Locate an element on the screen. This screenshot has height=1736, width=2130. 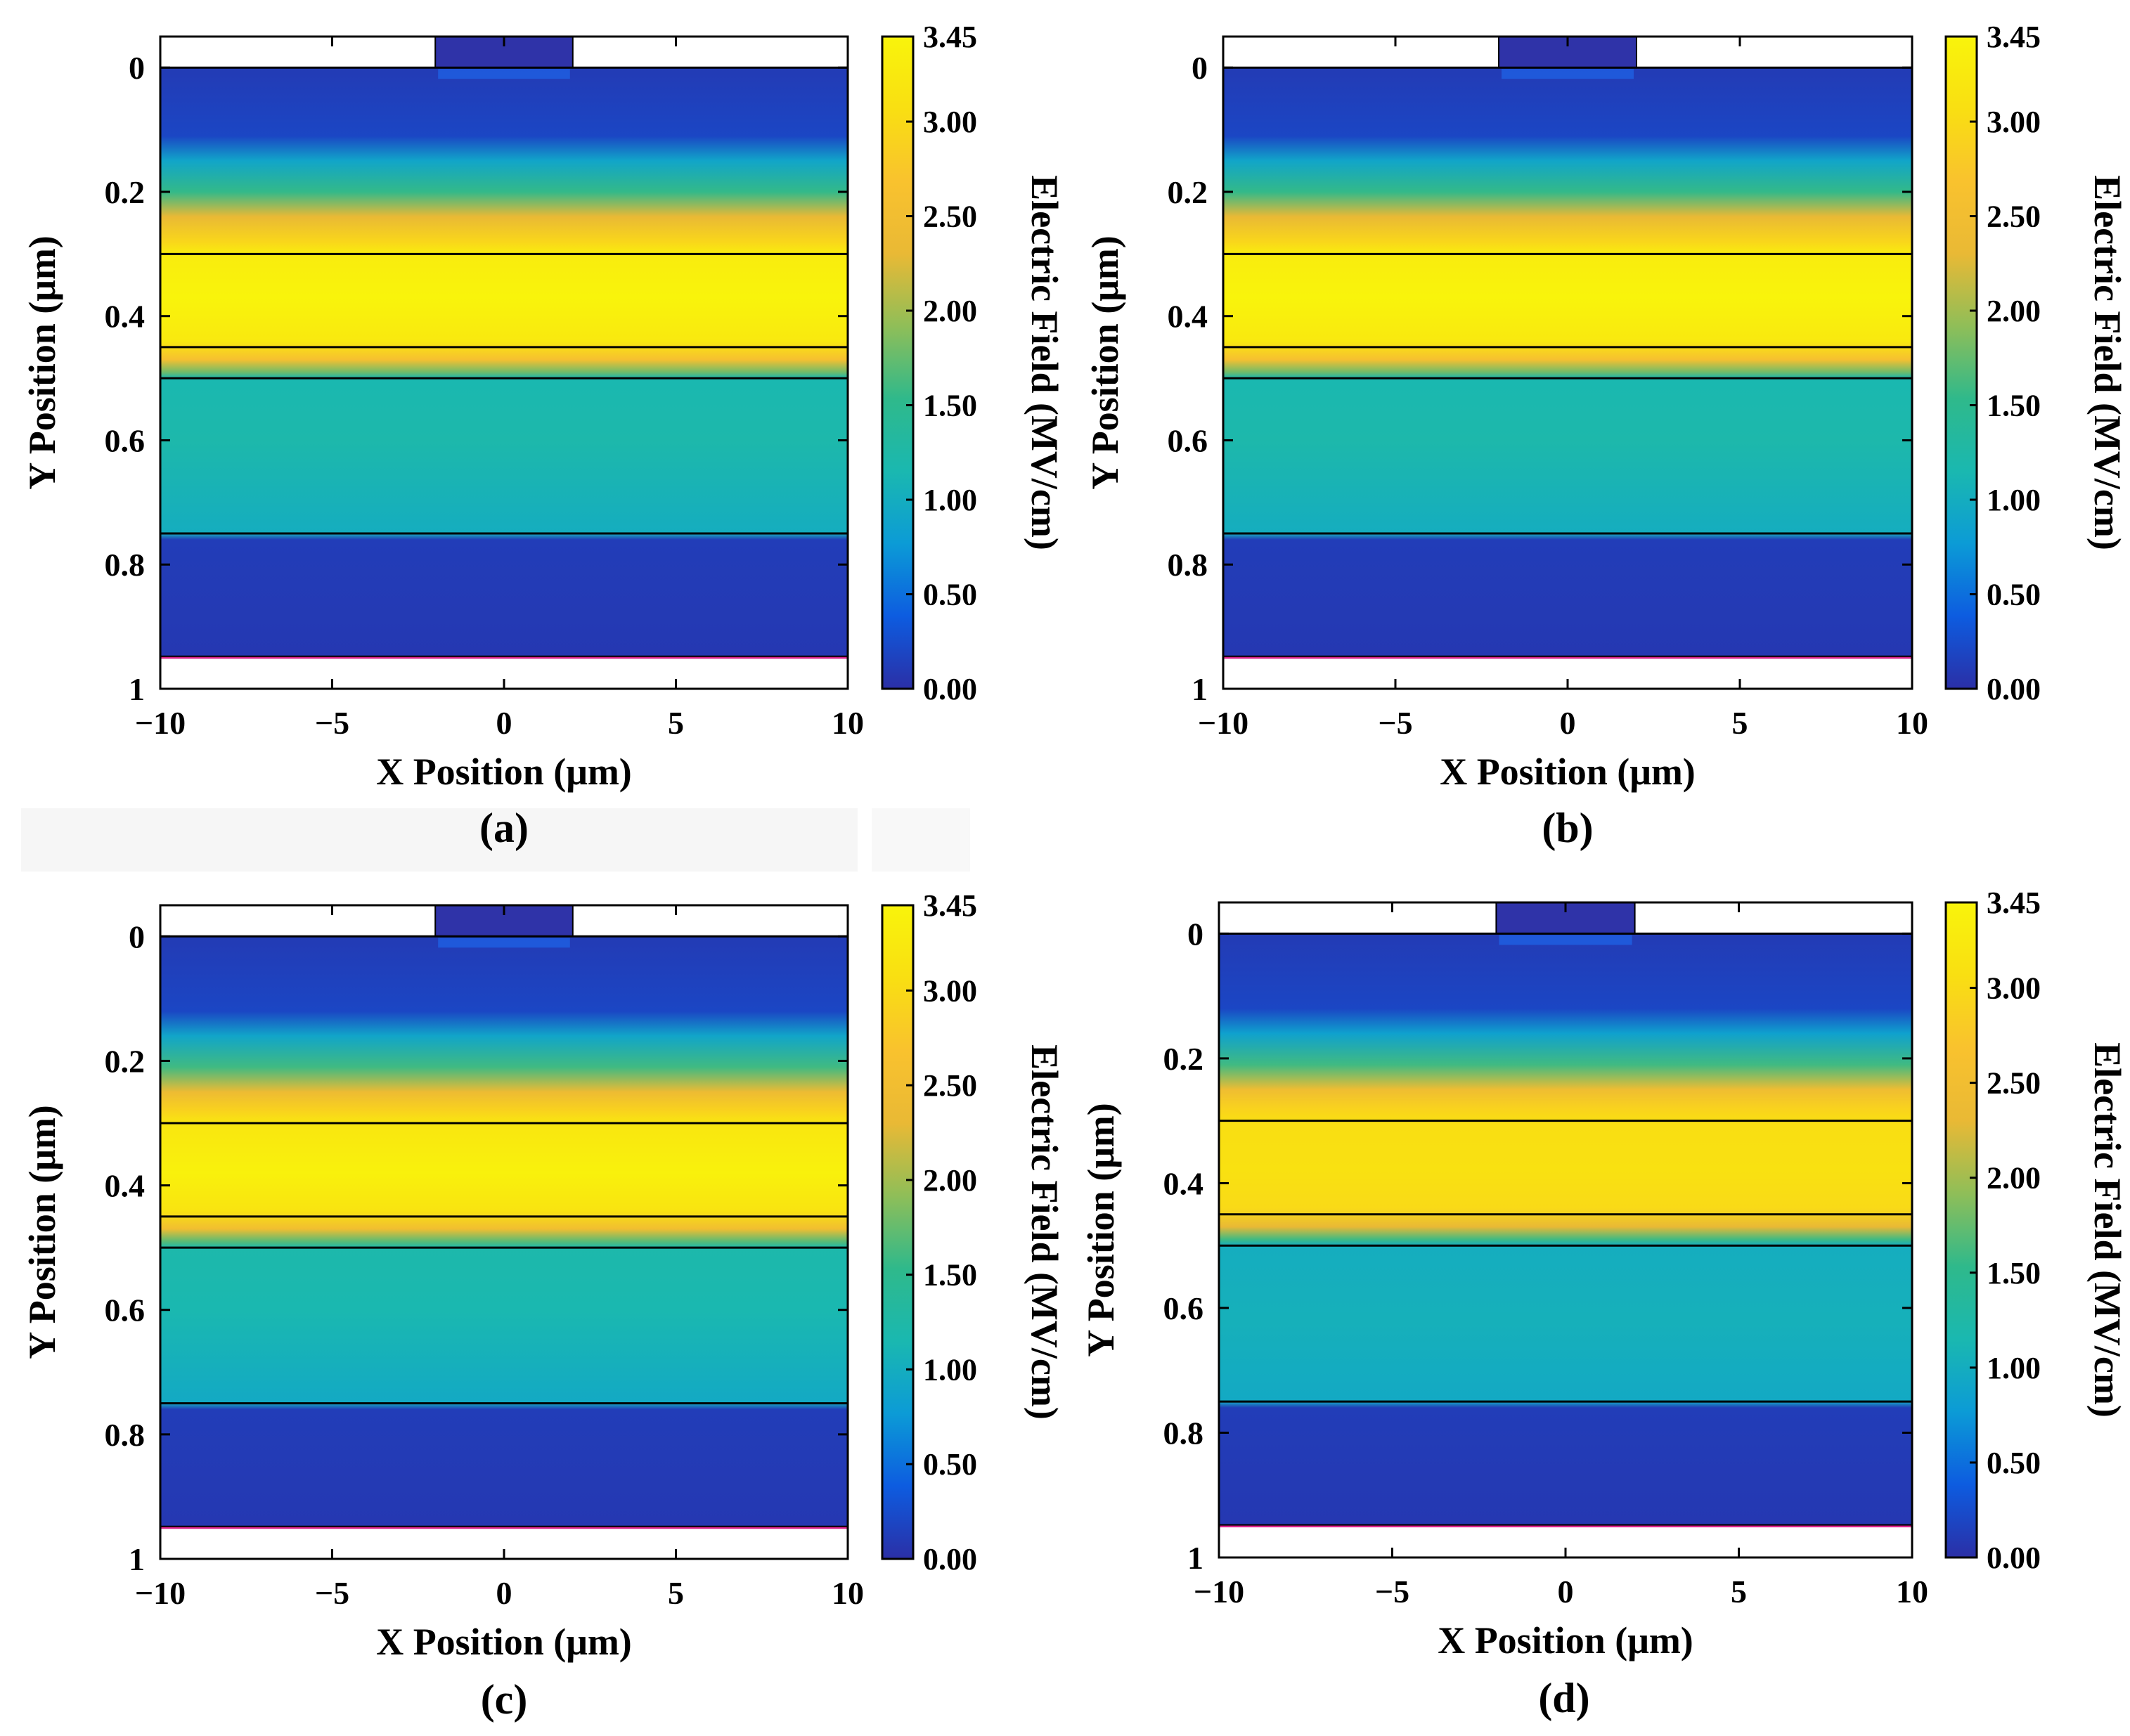
panel-label: (b) is located at coordinates (1567, 828).